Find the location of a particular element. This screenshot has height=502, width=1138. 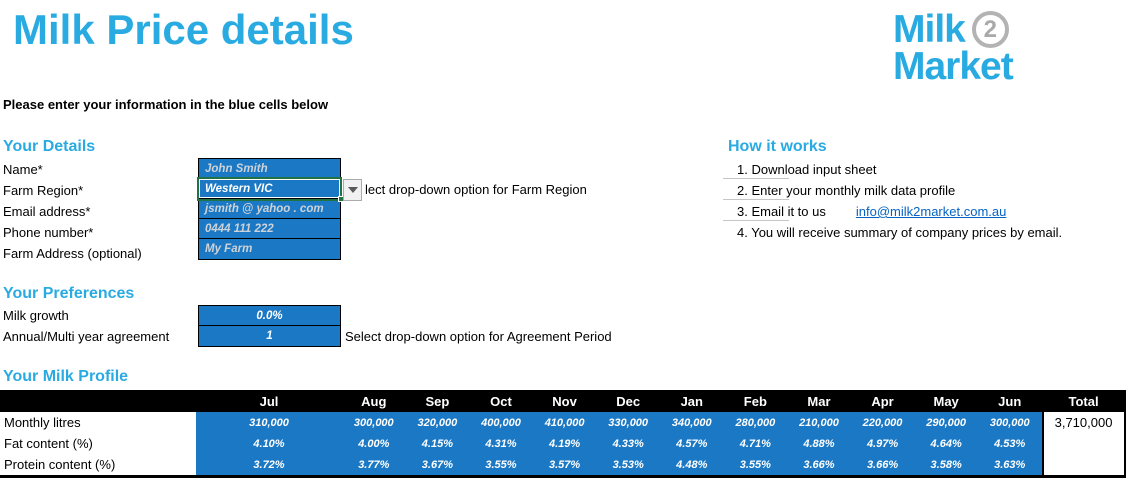

farm-region-dropdown-button is located at coordinates (352, 190).